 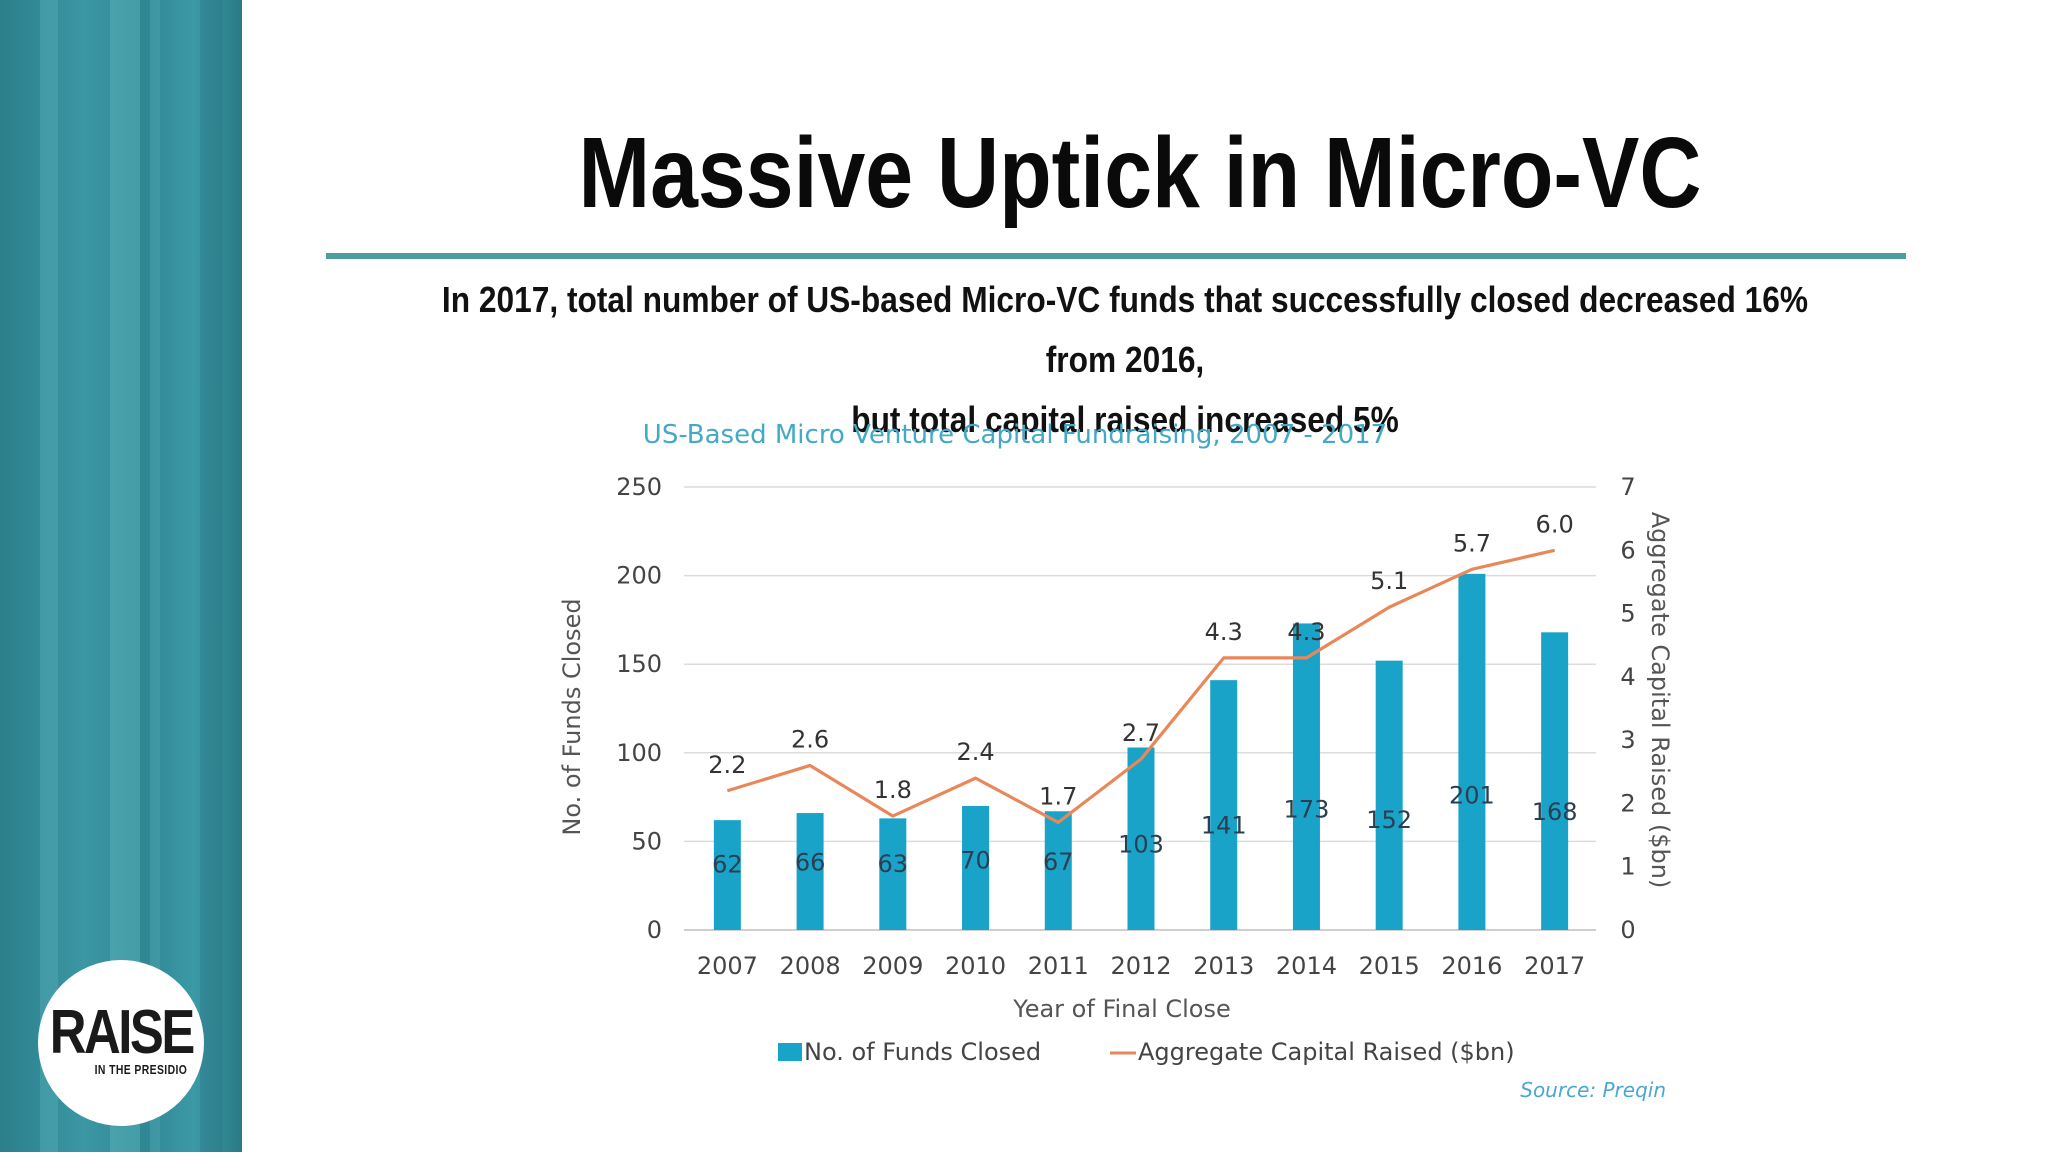 What do you see at coordinates (1627, 614) in the screenshot?
I see `y2-tick-label: 5` at bounding box center [1627, 614].